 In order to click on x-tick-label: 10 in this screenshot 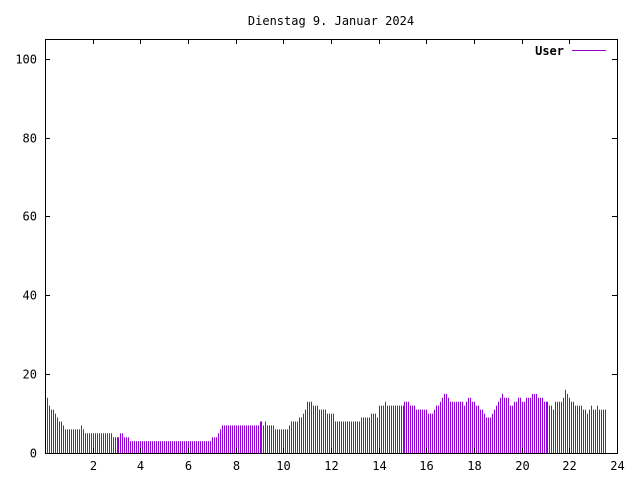, I will do `click(283, 466)`.